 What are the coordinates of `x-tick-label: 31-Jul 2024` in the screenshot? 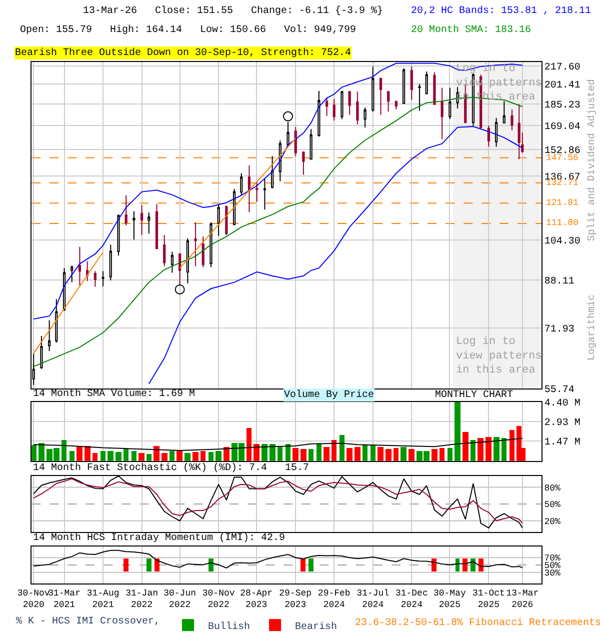 It's located at (373, 599).